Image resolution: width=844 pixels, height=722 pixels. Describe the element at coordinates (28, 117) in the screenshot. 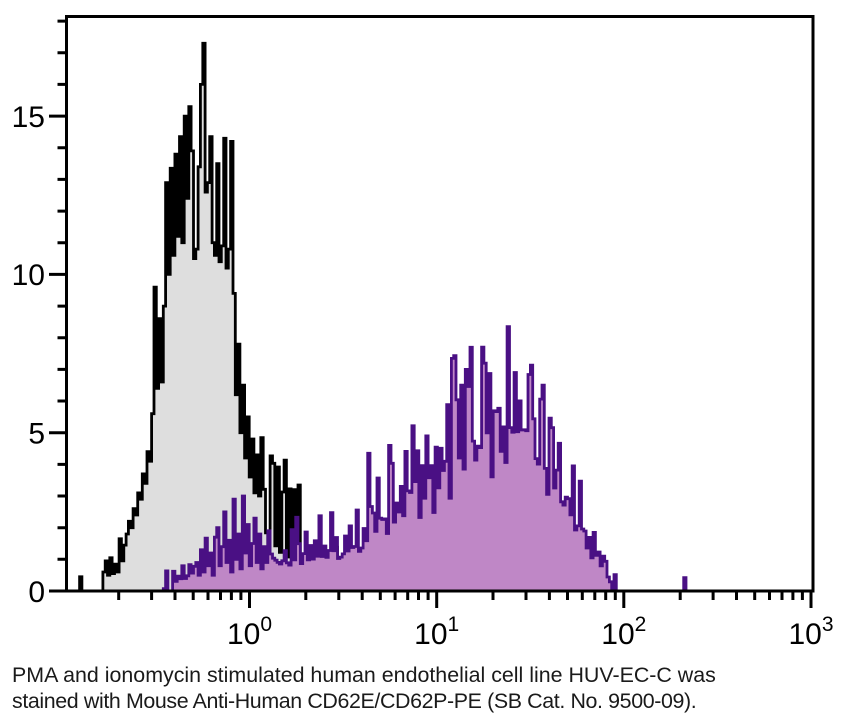

I see `svg-text: 15` at that location.